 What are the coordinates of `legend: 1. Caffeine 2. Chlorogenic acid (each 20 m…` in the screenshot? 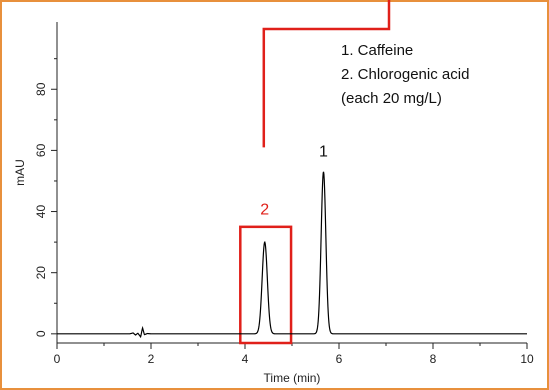 It's located at (405, 74).